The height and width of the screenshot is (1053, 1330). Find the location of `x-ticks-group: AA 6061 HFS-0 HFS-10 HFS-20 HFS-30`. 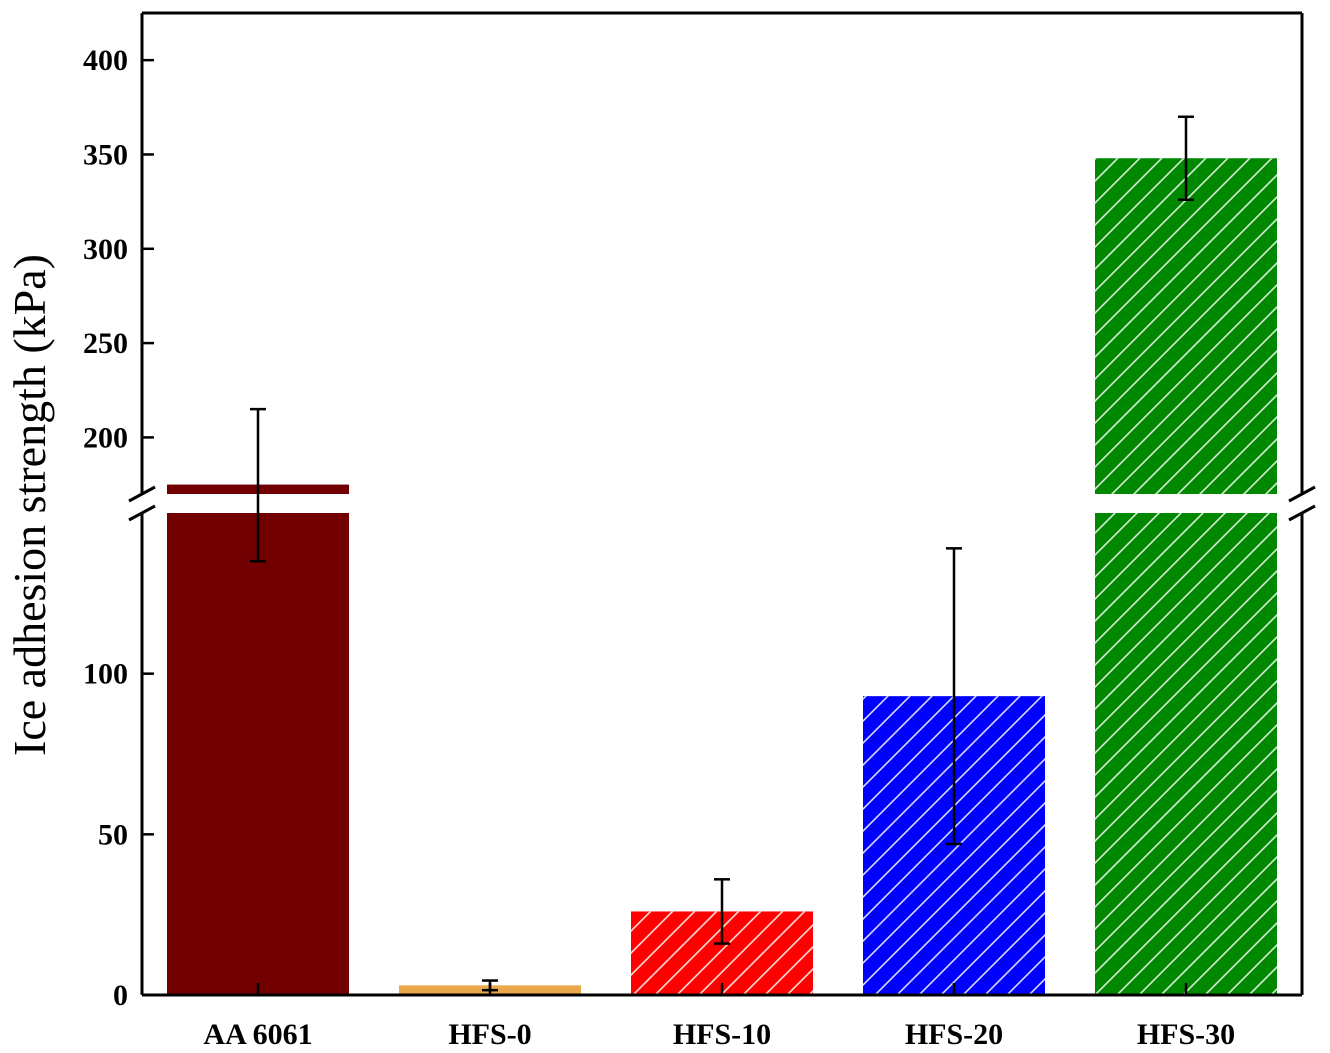

x-ticks-group: AA 6061 HFS-0 HFS-10 HFS-20 HFS-30 is located at coordinates (719, 1017).